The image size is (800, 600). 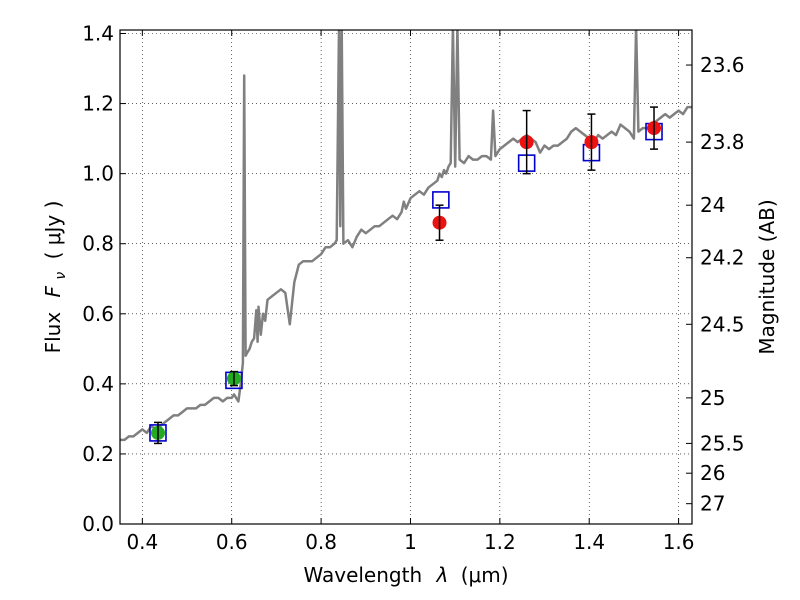 What do you see at coordinates (53, 230) in the screenshot?
I see `y-label-unit: ( μJy )` at bounding box center [53, 230].